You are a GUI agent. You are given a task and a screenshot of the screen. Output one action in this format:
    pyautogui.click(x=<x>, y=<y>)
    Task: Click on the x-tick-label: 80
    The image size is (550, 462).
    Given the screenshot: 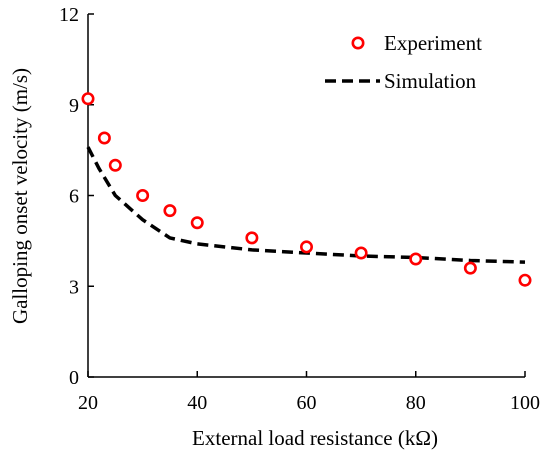 What is the action you would take?
    pyautogui.click(x=416, y=403)
    